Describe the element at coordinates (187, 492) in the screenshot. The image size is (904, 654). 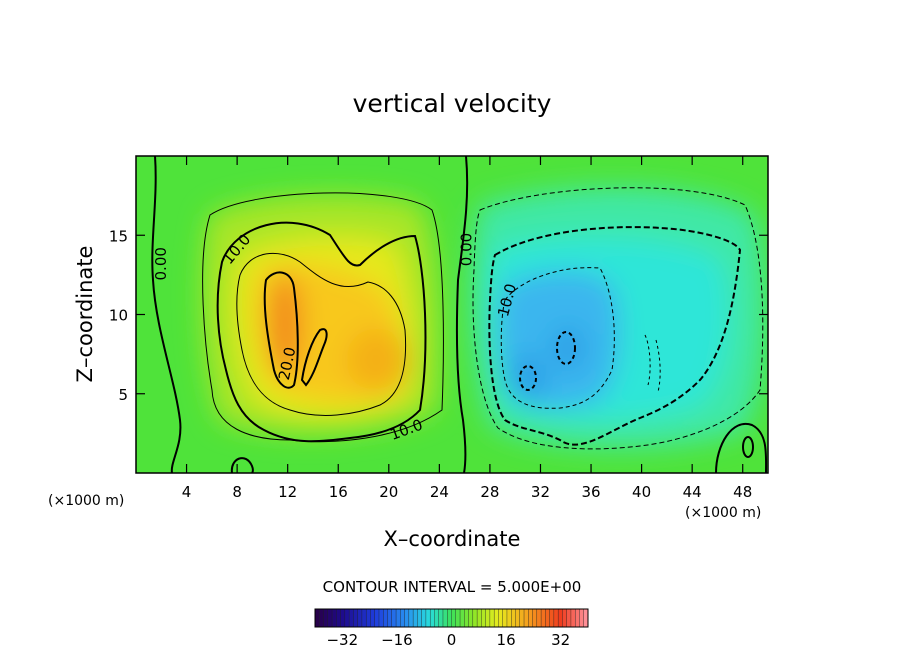
I see `x-tick-label: 4` at that location.